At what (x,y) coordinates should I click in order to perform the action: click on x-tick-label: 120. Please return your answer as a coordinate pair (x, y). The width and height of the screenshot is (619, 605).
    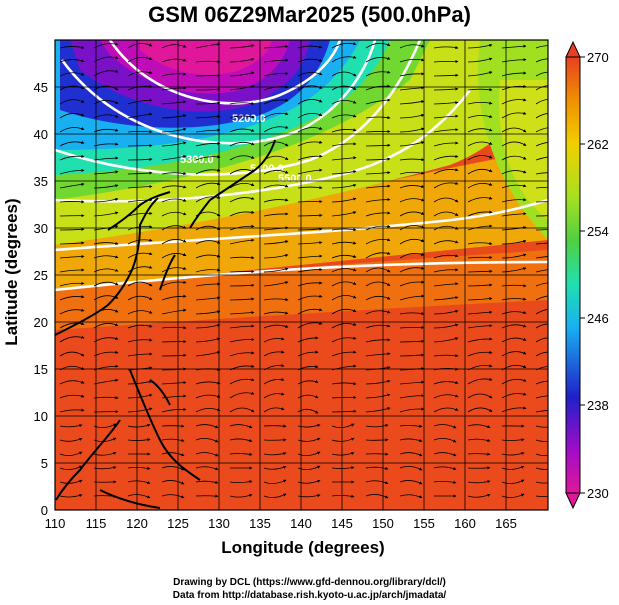
    Looking at the image, I should click on (137, 523).